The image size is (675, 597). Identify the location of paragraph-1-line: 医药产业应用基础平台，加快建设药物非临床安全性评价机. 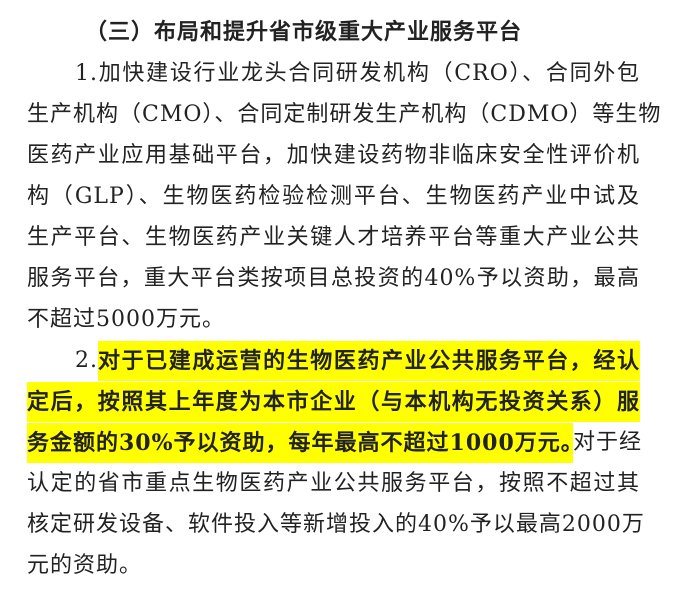
(333, 155).